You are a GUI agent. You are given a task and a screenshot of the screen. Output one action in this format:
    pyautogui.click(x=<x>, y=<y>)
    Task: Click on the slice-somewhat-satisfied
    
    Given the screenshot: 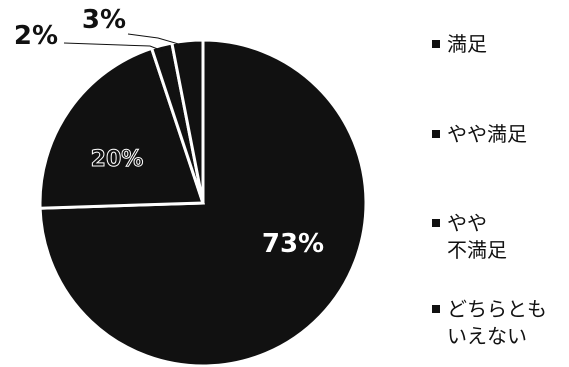 What is the action you would take?
    pyautogui.click(x=122, y=128)
    